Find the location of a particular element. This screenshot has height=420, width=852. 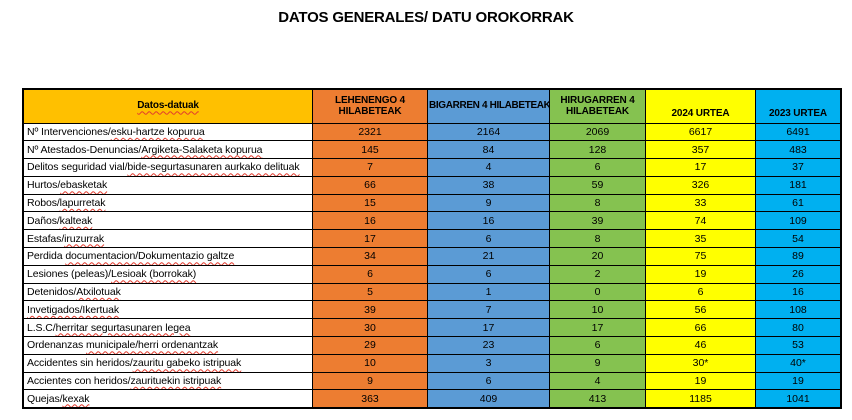

row-label-segment: ebasketak is located at coordinates (84, 185).